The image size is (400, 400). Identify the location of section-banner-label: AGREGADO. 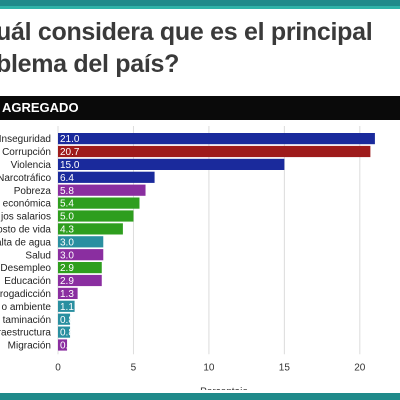
(40, 107).